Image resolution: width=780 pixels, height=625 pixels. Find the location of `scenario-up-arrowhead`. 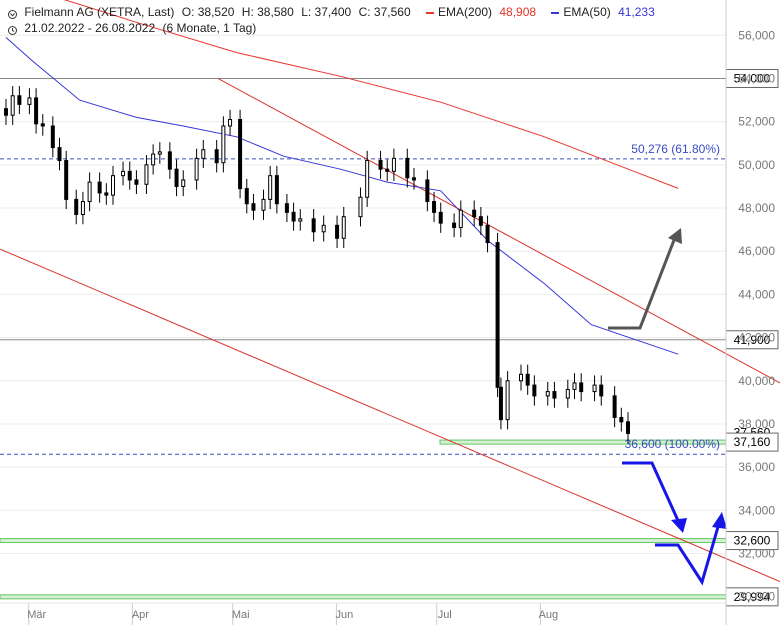

scenario-up-arrowhead is located at coordinates (675, 236).